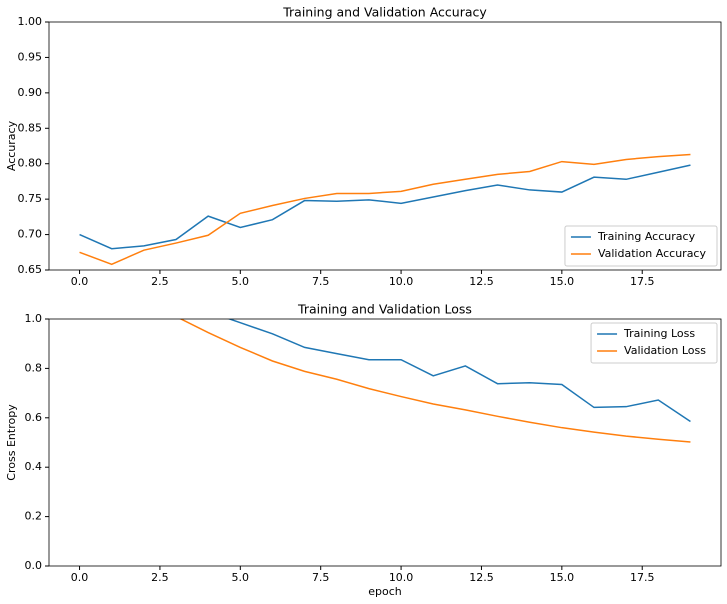 The width and height of the screenshot is (727, 604). Describe the element at coordinates (384, 12) in the screenshot. I see `chart-title: Training and Validation Accuracy` at that location.